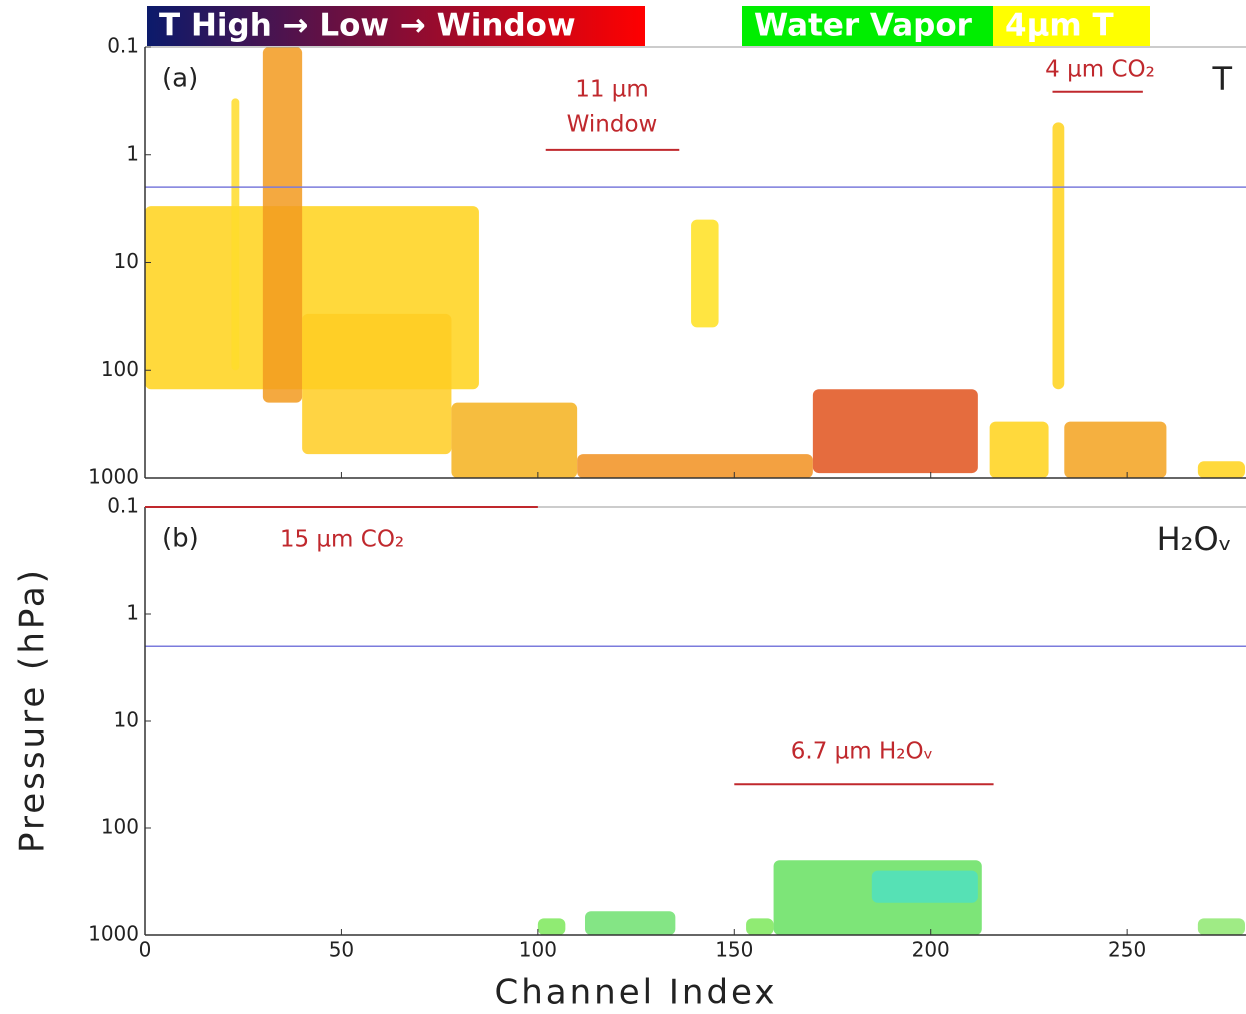 This screenshot has width=1246, height=1014. I want to click on panel-label: (a), so click(180, 79).